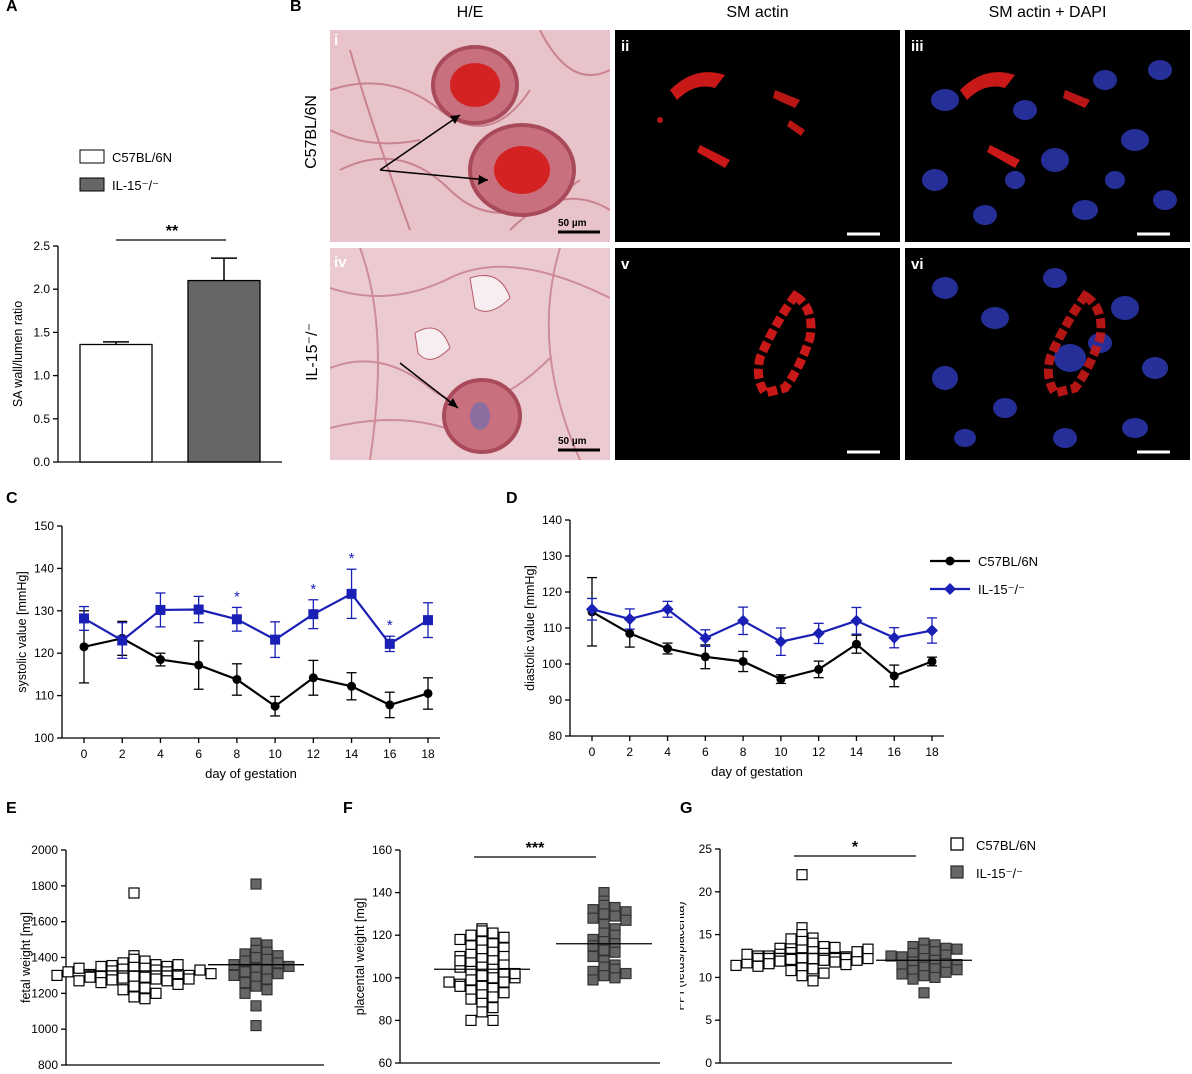 The height and width of the screenshot is (1074, 1192). Describe the element at coordinates (1001, 589) in the screenshot. I see `d-legend-label: IL-15⁻/⁻` at that location.